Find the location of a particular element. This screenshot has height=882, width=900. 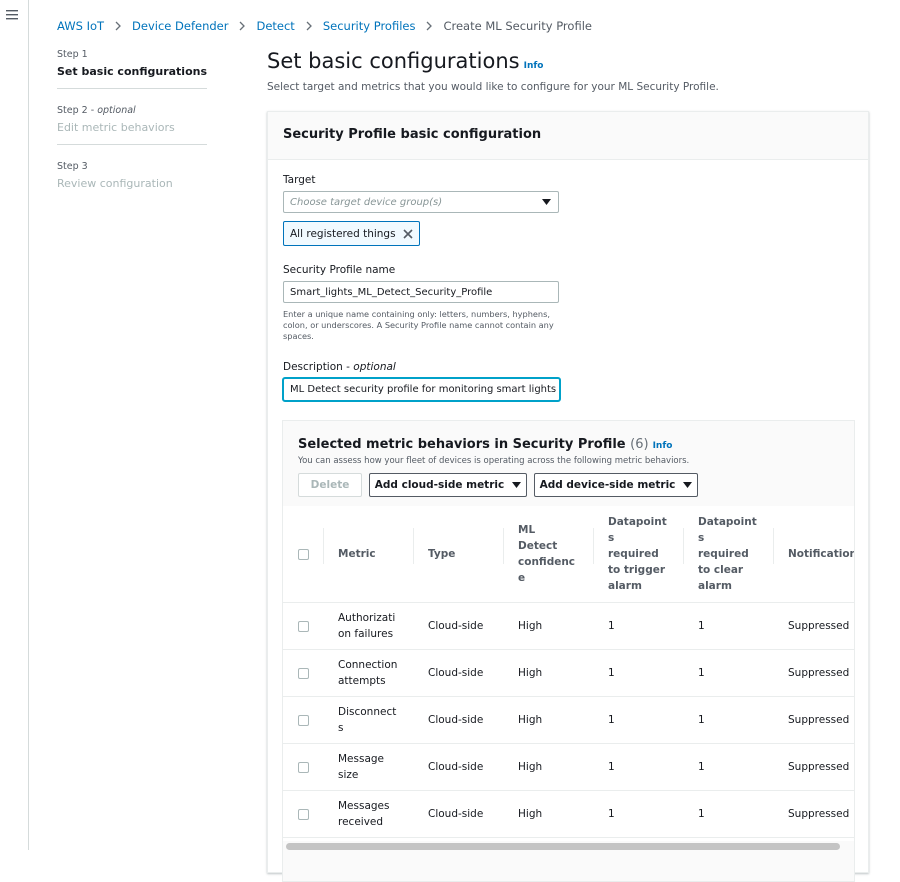

step-title: Set basic configurations is located at coordinates (132, 71).